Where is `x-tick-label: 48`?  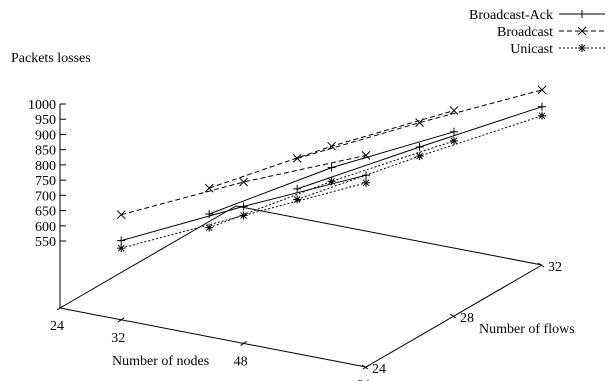 x-tick-label: 48 is located at coordinates (241, 361).